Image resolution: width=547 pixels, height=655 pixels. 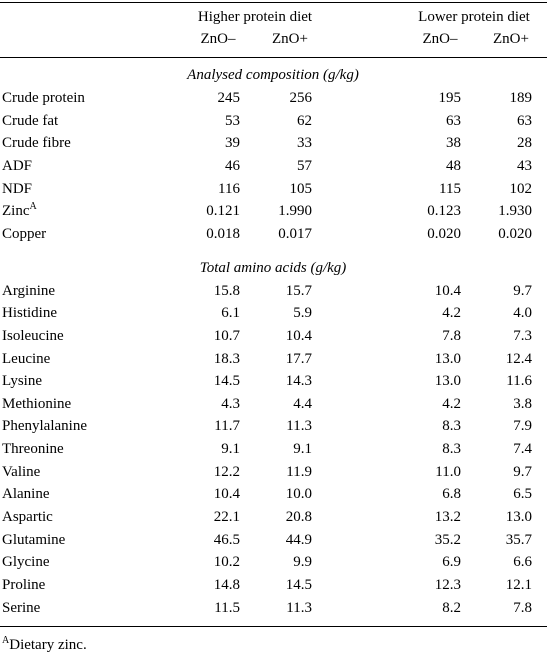 What do you see at coordinates (226, 290) in the screenshot?
I see `cell-value: 15.8` at bounding box center [226, 290].